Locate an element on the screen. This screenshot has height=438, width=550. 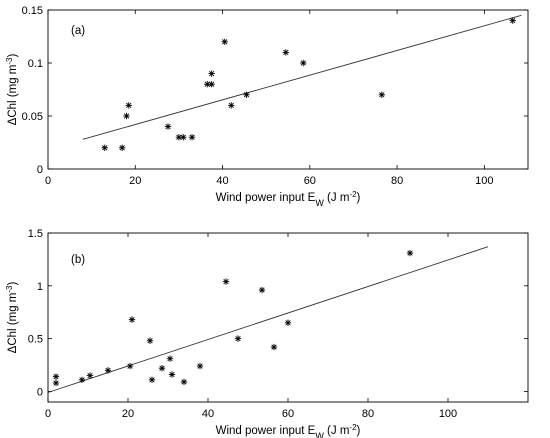
panel-a-y-tick-label: 0.15 is located at coordinates (32, 11).